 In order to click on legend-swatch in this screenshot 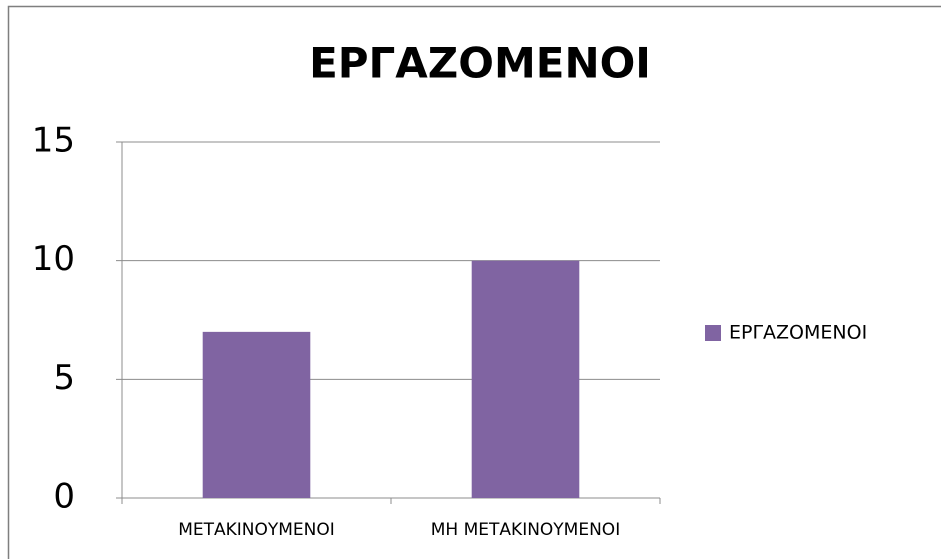, I will do `click(713, 333)`.